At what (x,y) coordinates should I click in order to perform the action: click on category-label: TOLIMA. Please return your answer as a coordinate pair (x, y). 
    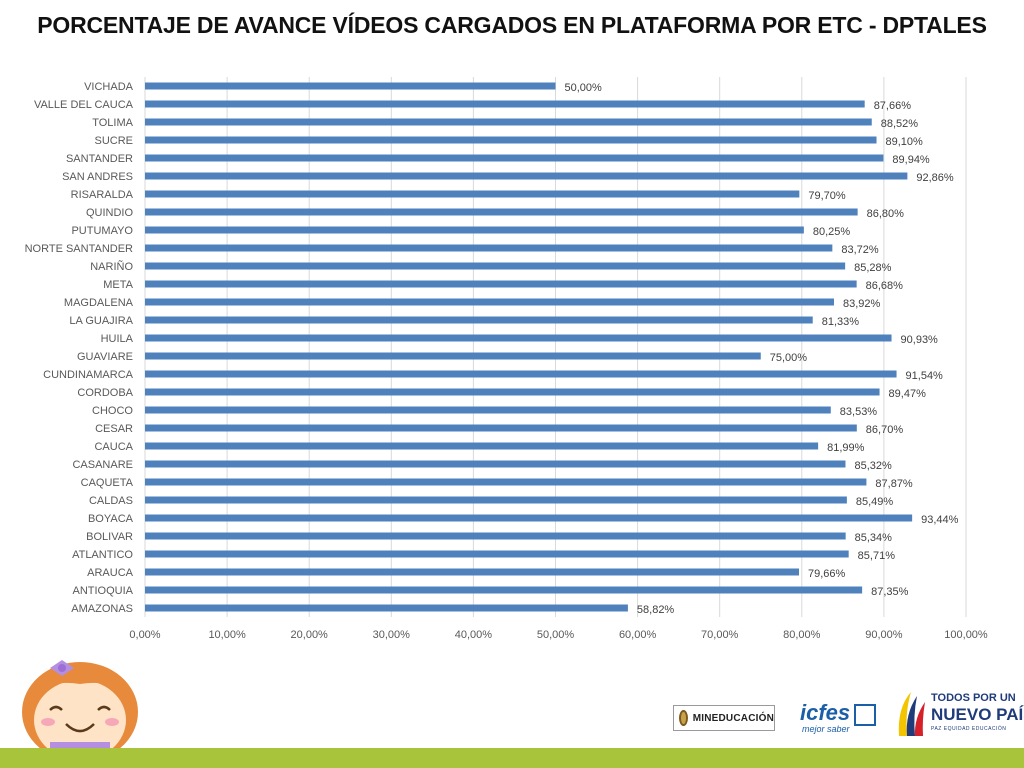
    Looking at the image, I should click on (112, 123).